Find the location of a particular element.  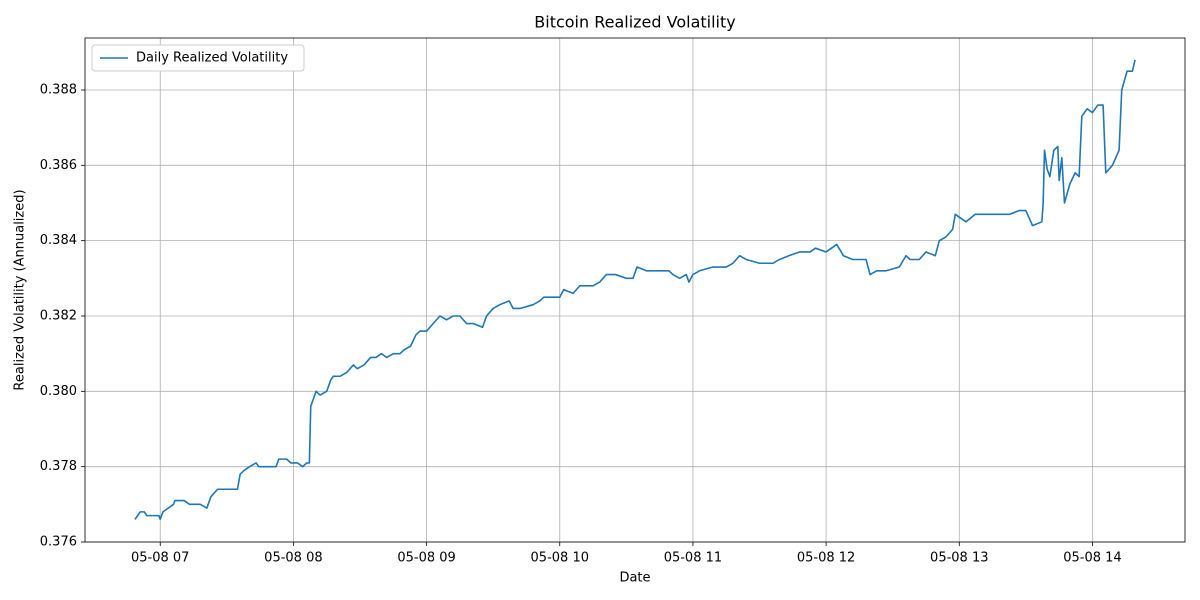

y-tick-label: 0.382 is located at coordinates (58, 315).